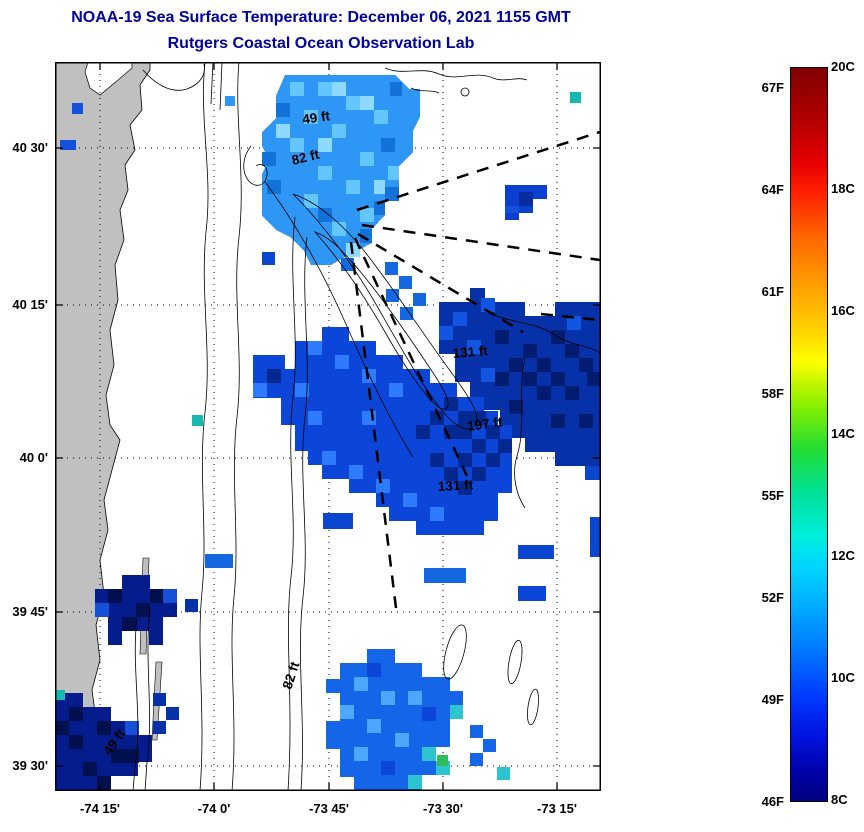 The height and width of the screenshot is (832, 864). I want to click on sst-patch-small-blocks, so click(403, 478).